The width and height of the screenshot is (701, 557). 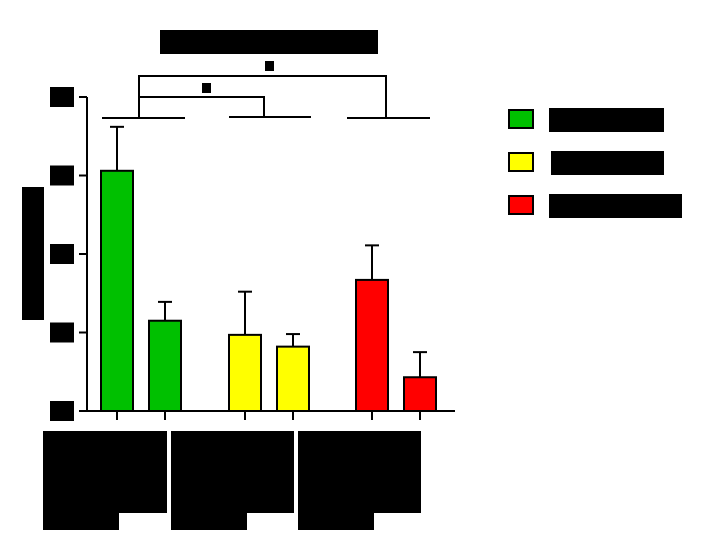 What do you see at coordinates (33, 253) in the screenshot?
I see `redacted-y-label` at bounding box center [33, 253].